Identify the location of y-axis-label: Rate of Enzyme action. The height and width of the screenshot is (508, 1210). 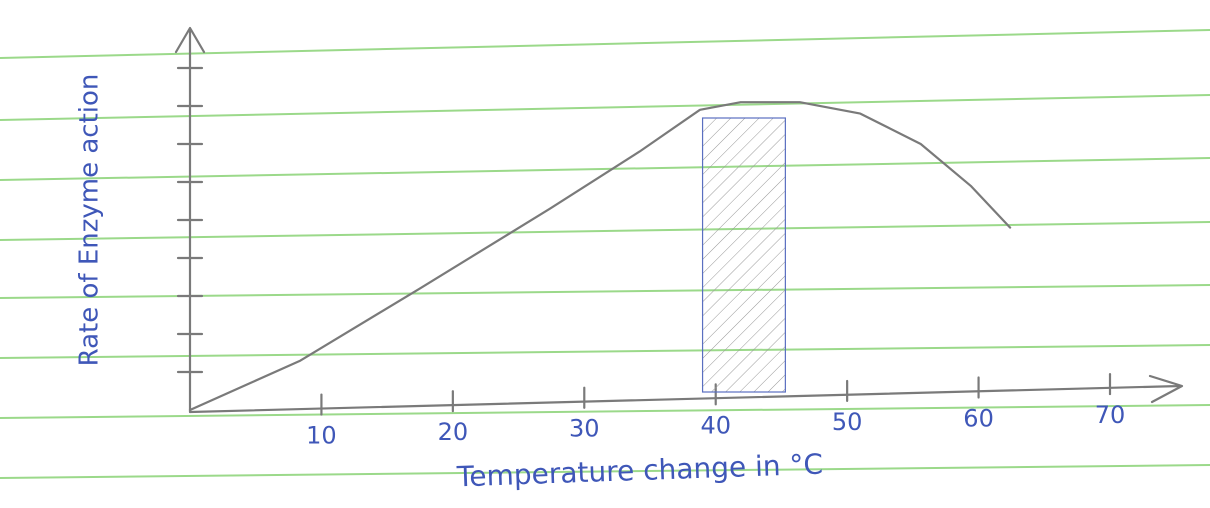
(90, 220).